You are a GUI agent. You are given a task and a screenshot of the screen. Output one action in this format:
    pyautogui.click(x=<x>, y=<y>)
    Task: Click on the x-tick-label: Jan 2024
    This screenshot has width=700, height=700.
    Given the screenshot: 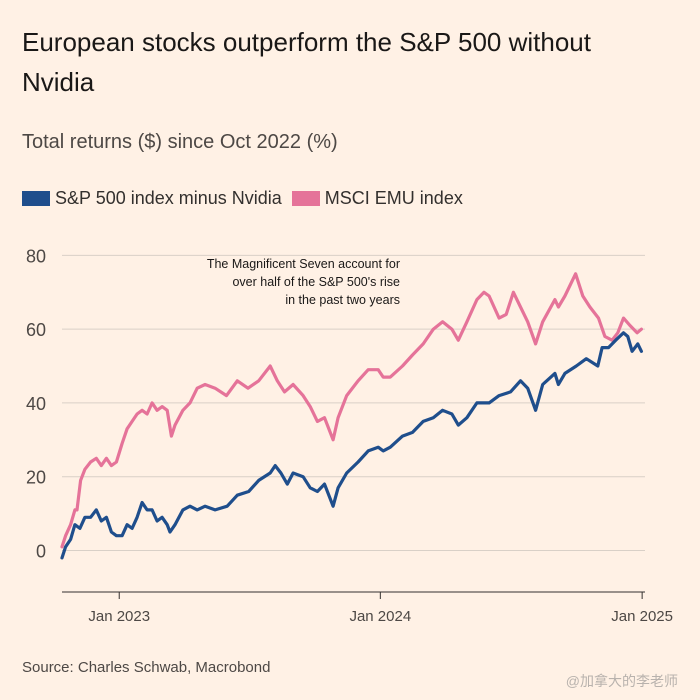 What is the action you would take?
    pyautogui.click(x=380, y=616)
    